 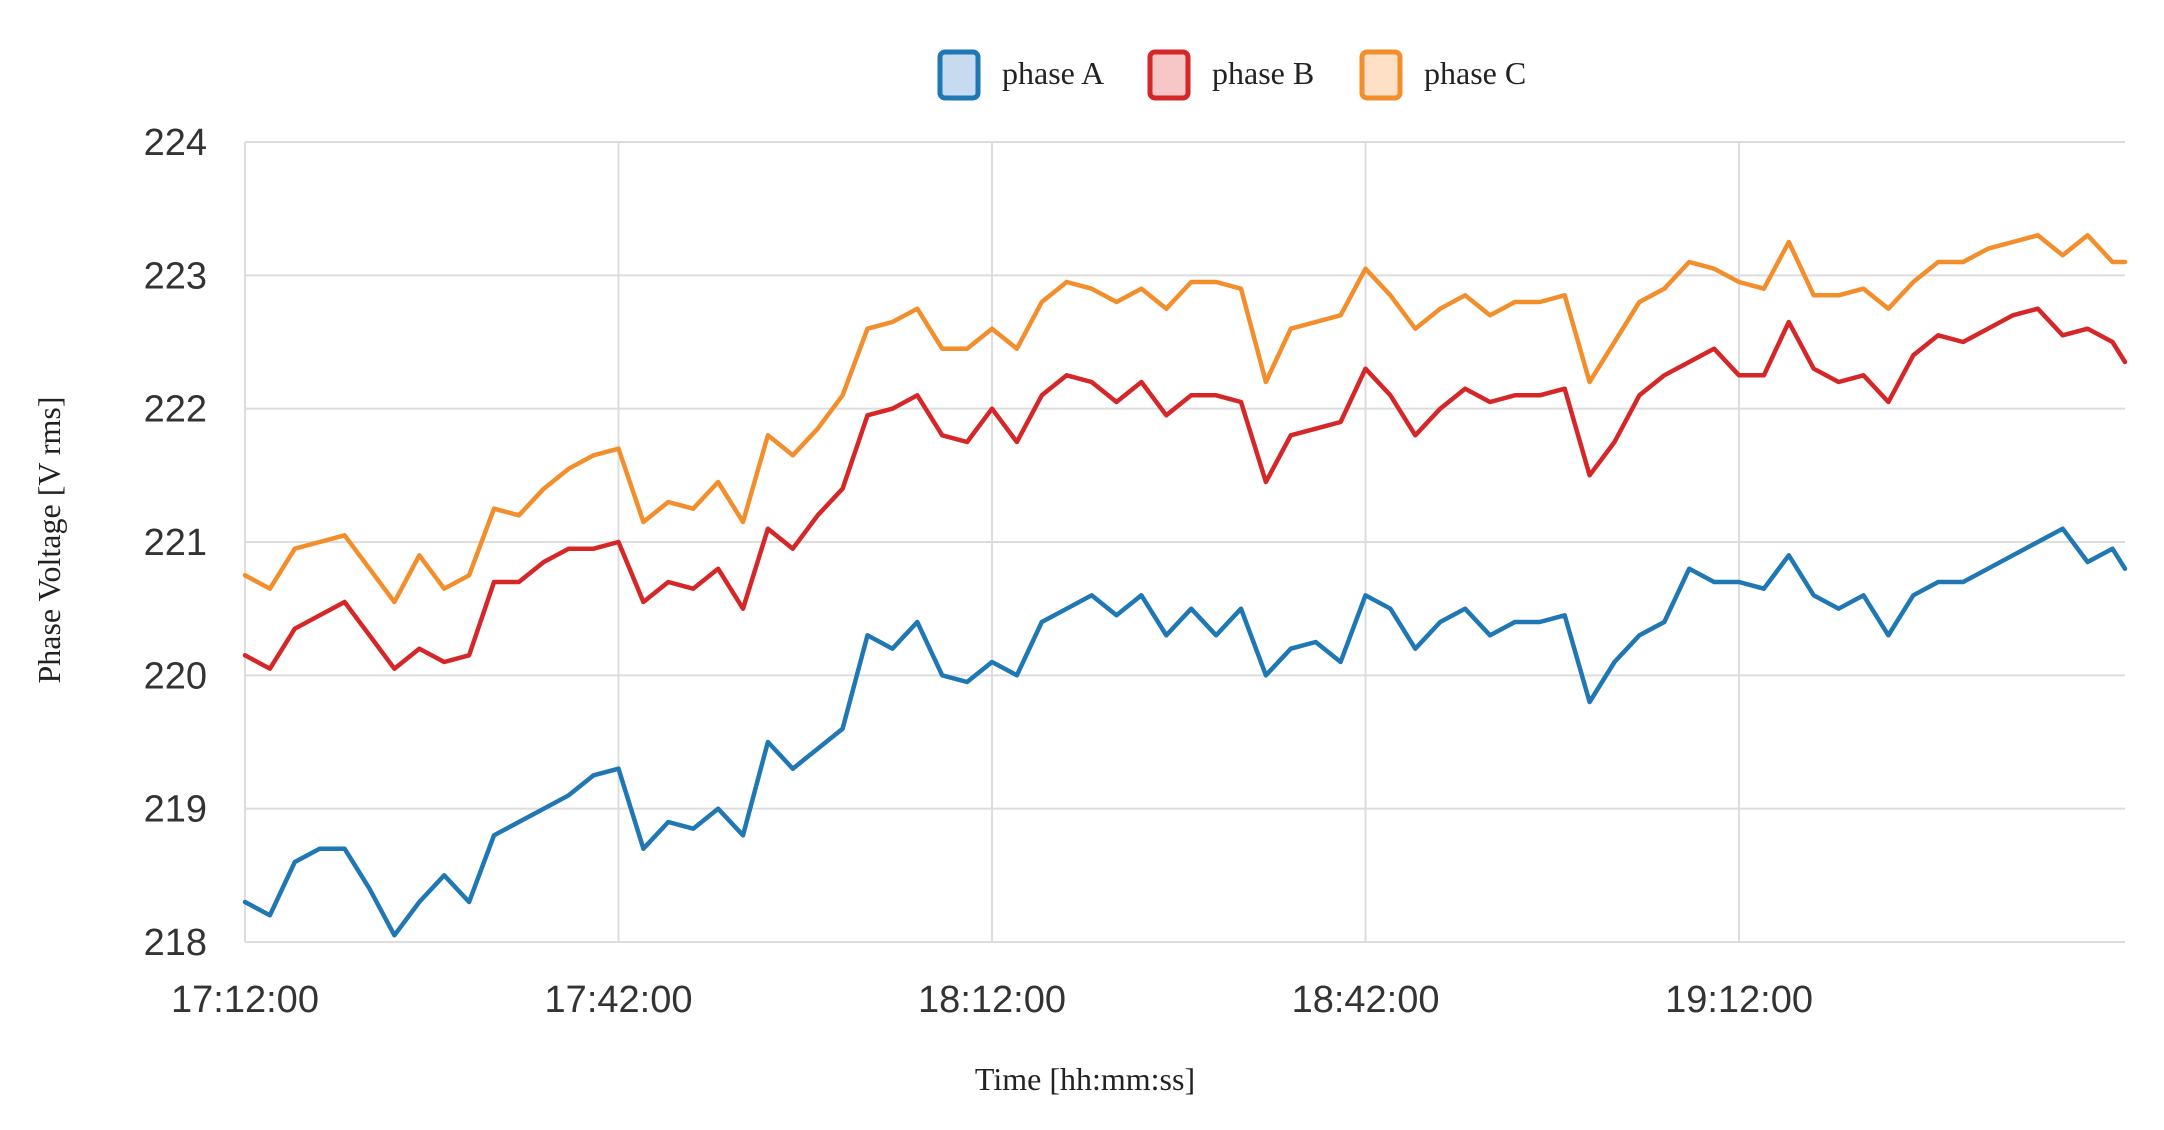 I want to click on y-tick-label: 220, so click(x=175, y=676).